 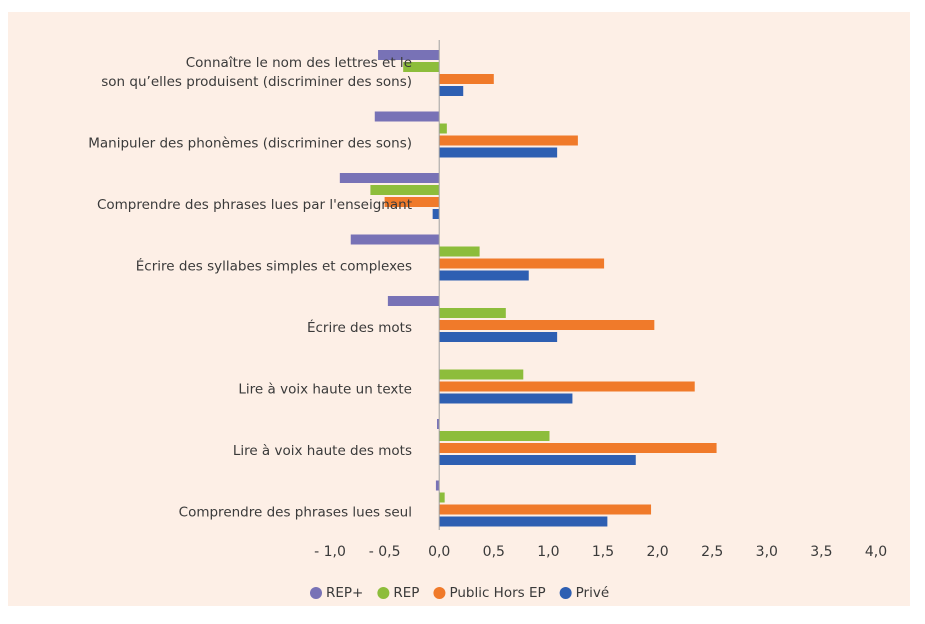 I want to click on y-tick-label: Lire à voix haute un texte, so click(x=325, y=390).